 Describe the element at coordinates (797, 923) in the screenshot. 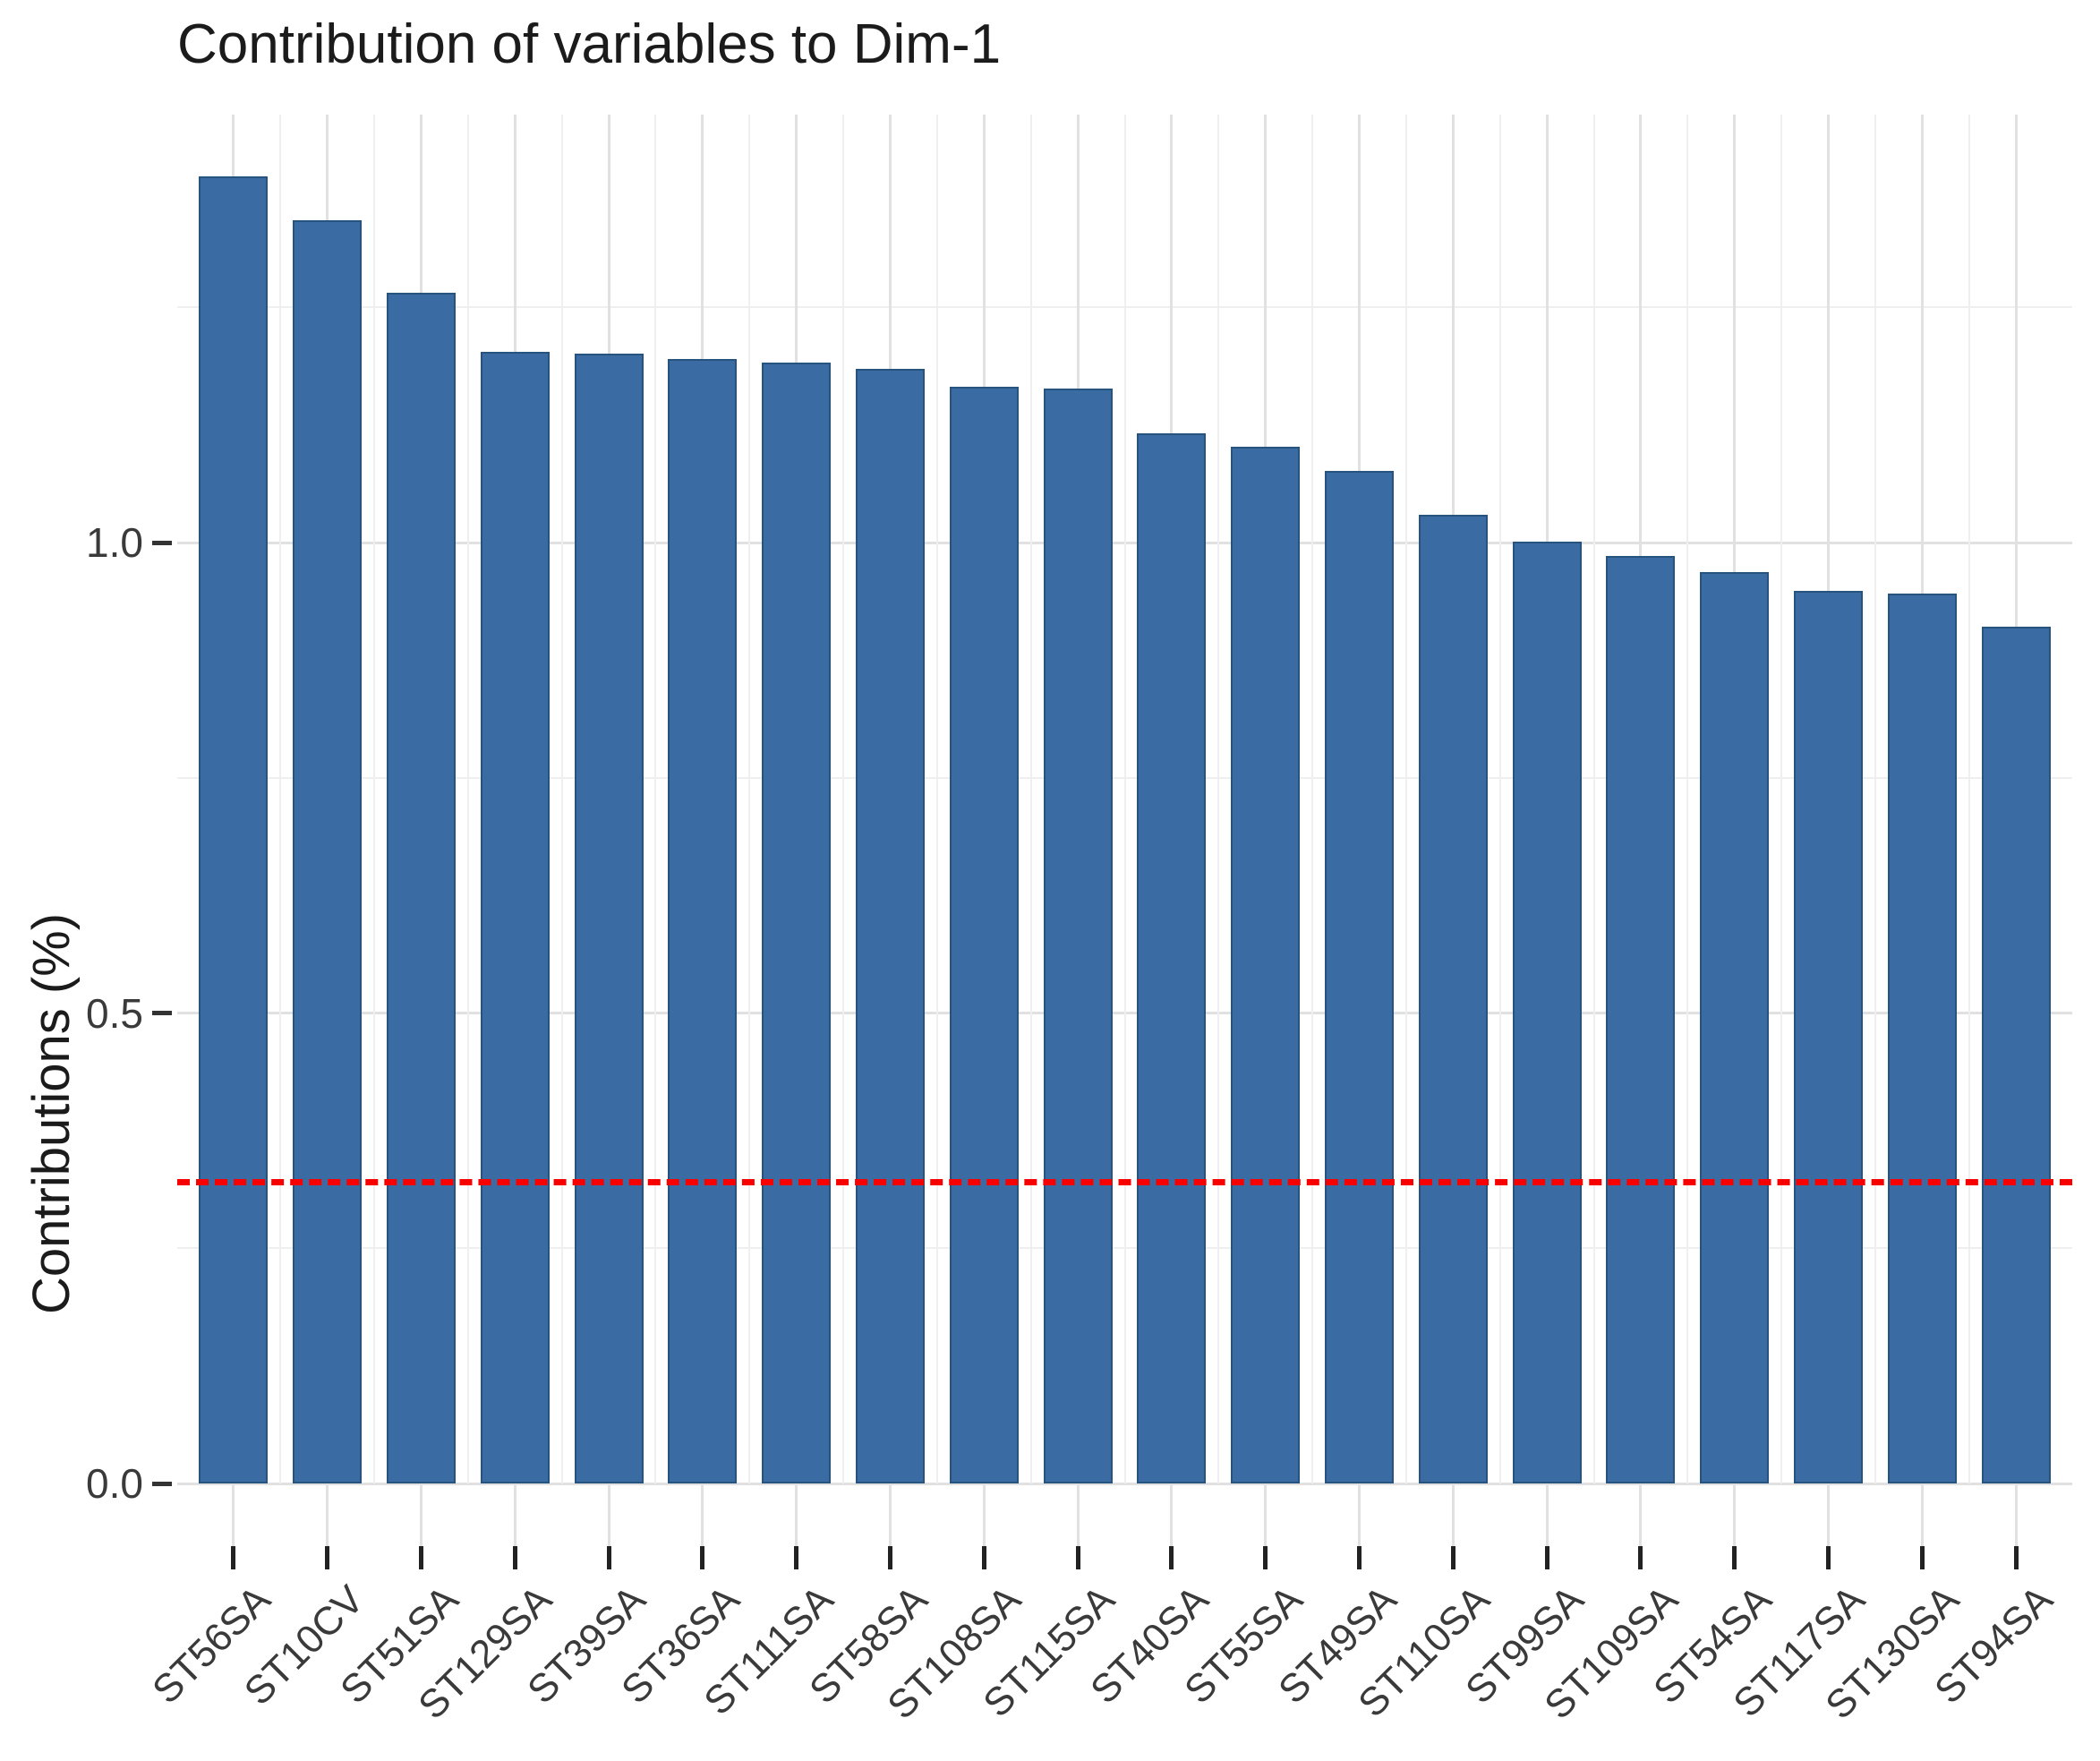

I see `bar-ST111SA` at that location.